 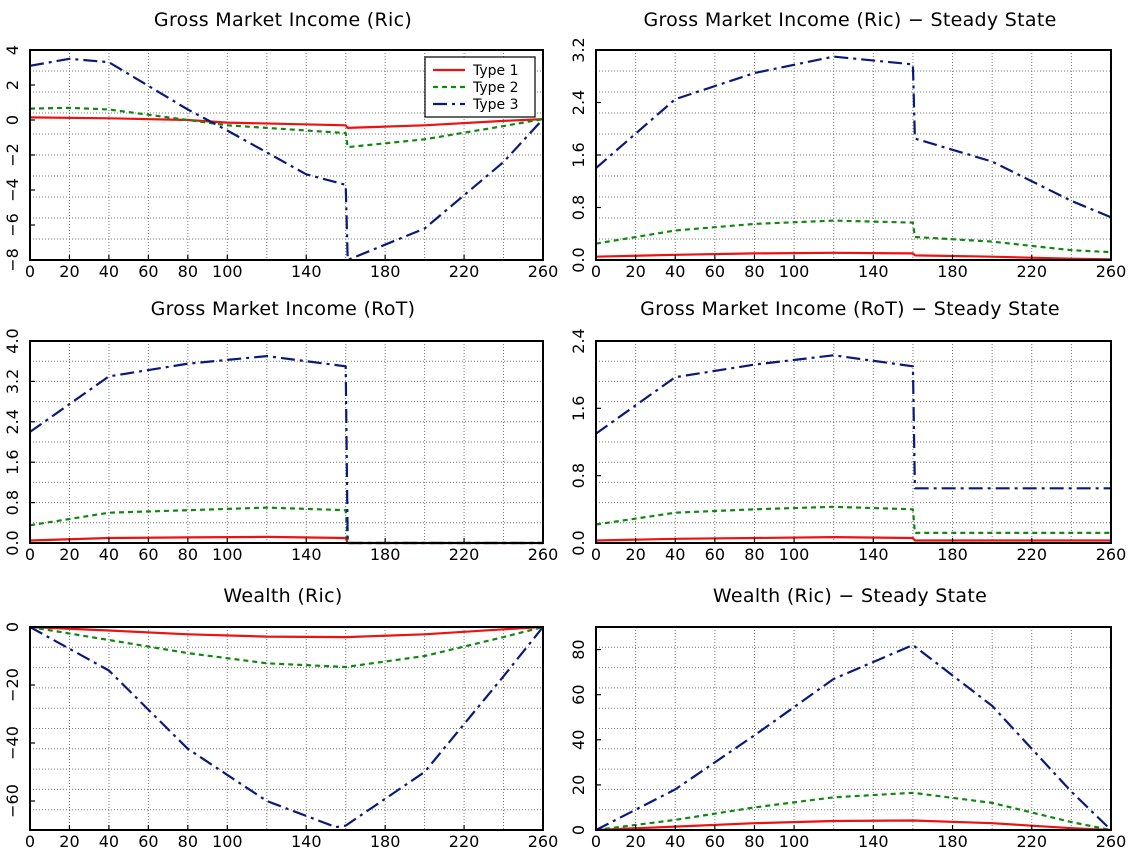 What do you see at coordinates (282, 596) in the screenshot?
I see `panel-title: Wealth (Ric)` at bounding box center [282, 596].